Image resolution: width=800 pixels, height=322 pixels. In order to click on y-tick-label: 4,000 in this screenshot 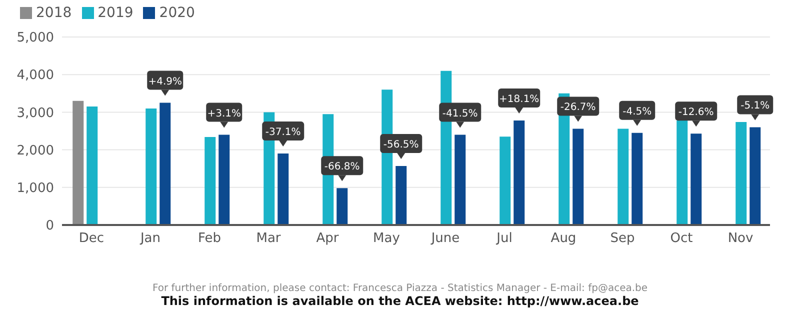, I will do `click(35, 76)`.